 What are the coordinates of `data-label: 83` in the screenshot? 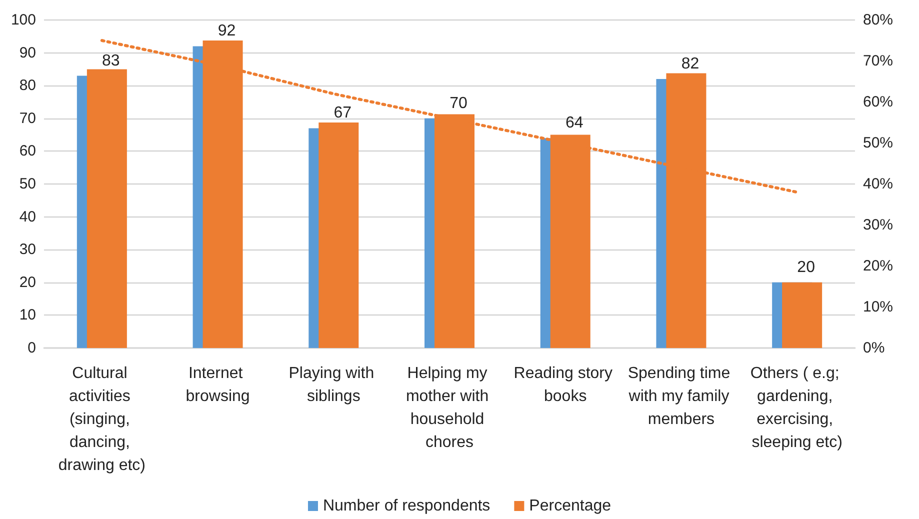 It's located at (111, 61).